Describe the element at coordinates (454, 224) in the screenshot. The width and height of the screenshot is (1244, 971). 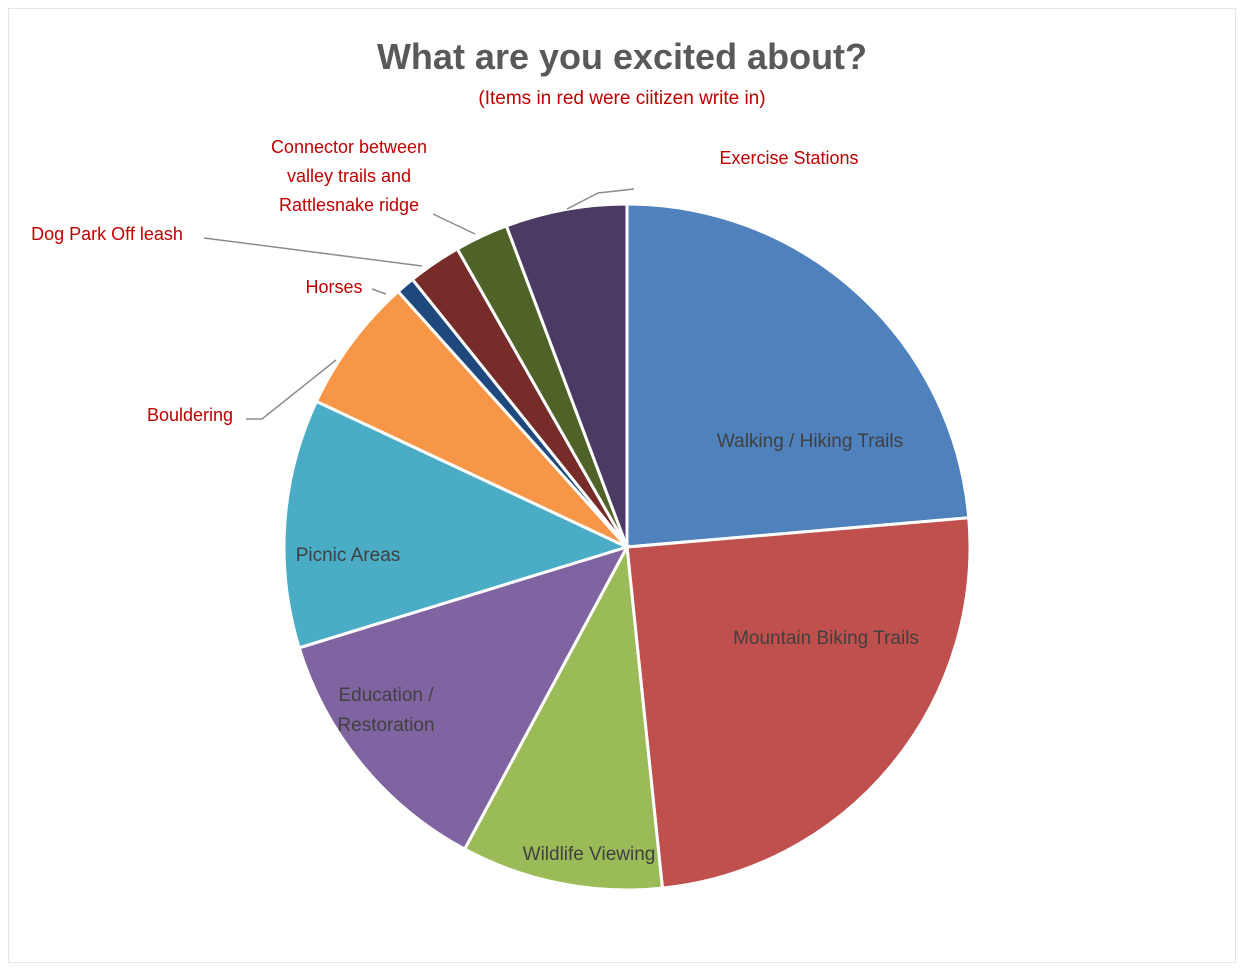
I see `leader-line-connector-between-valley-trails-and-rattlesnake-ridge` at that location.